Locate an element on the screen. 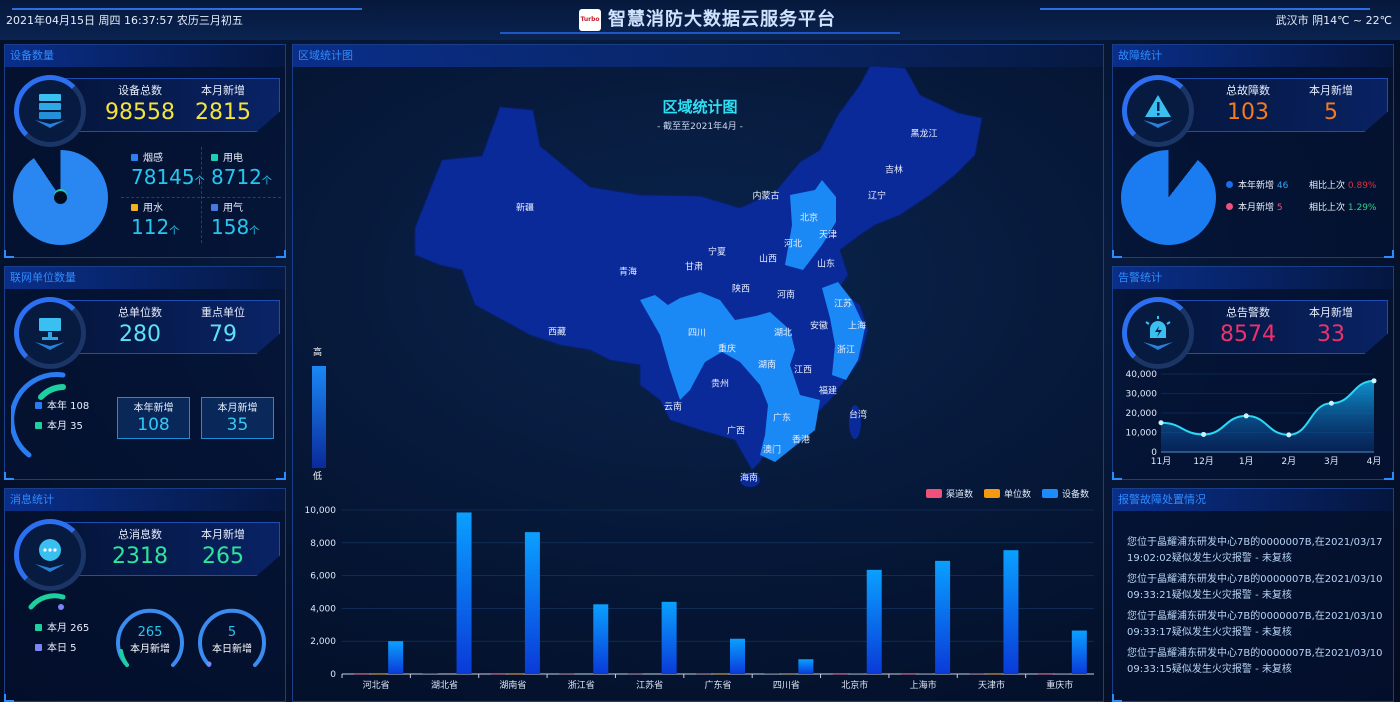 The height and width of the screenshot is (702, 1400). alarm-icon-ring is located at coordinates (1158, 333).